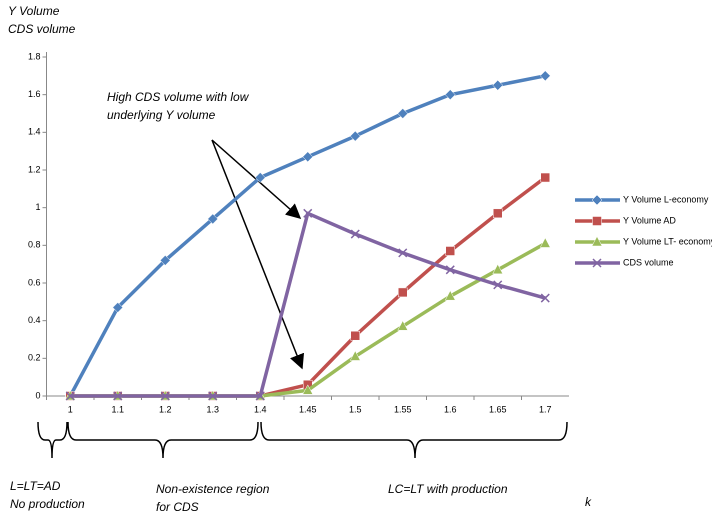 The image size is (712, 519). What do you see at coordinates (34, 245) in the screenshot?
I see `y-tick-label: 0.8` at bounding box center [34, 245].